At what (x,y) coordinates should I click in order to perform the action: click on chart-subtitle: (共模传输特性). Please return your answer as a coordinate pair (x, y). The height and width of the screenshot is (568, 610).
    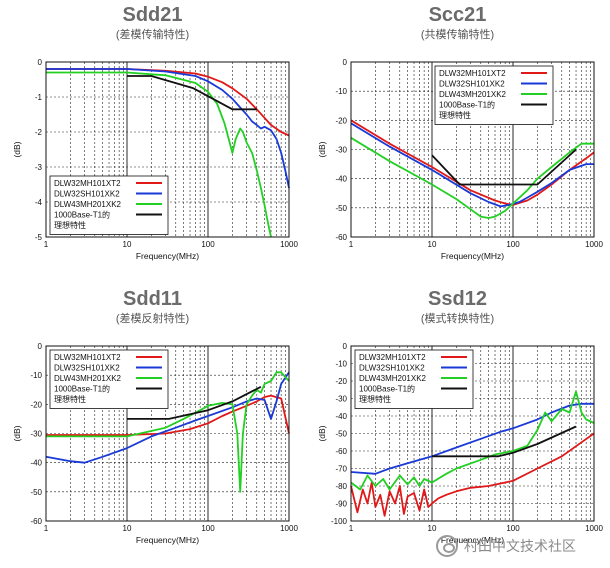
    Looking at the image, I should click on (457, 35).